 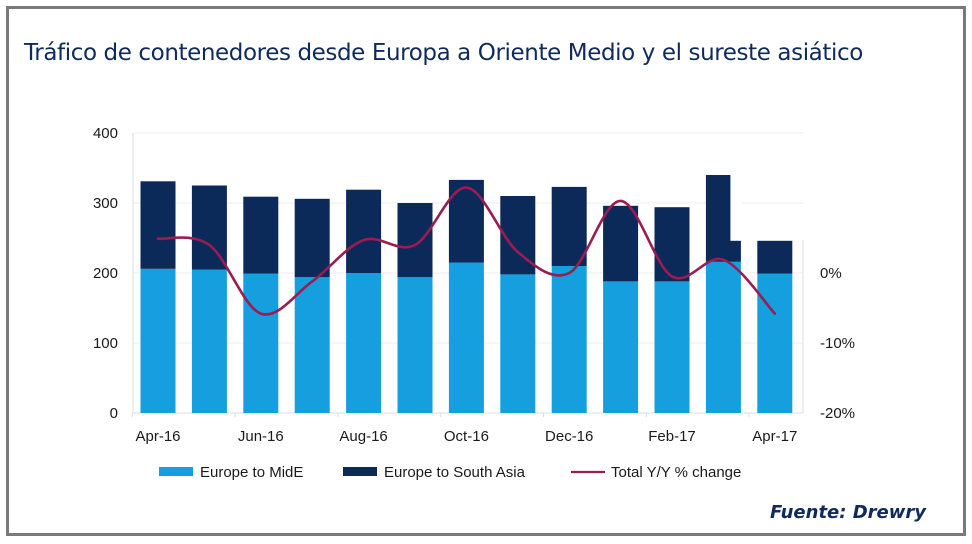 I want to click on bar-mar17-step-mask, so click(x=736, y=207).